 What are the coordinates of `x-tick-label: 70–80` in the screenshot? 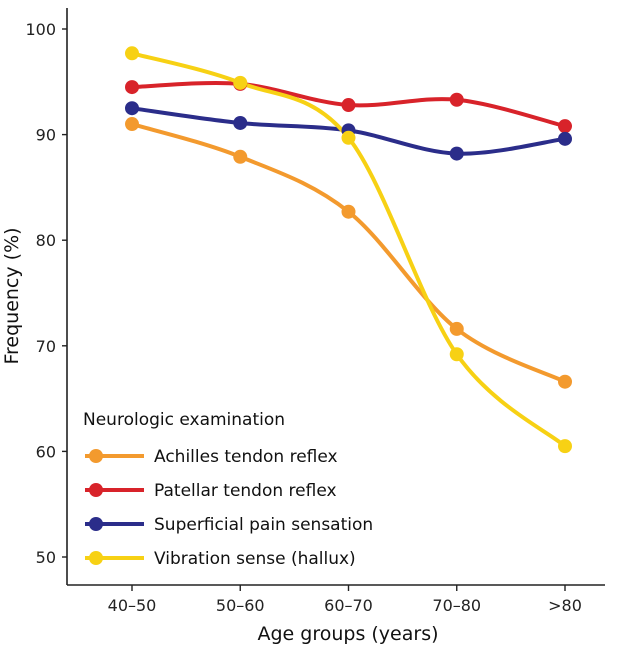 It's located at (456, 605).